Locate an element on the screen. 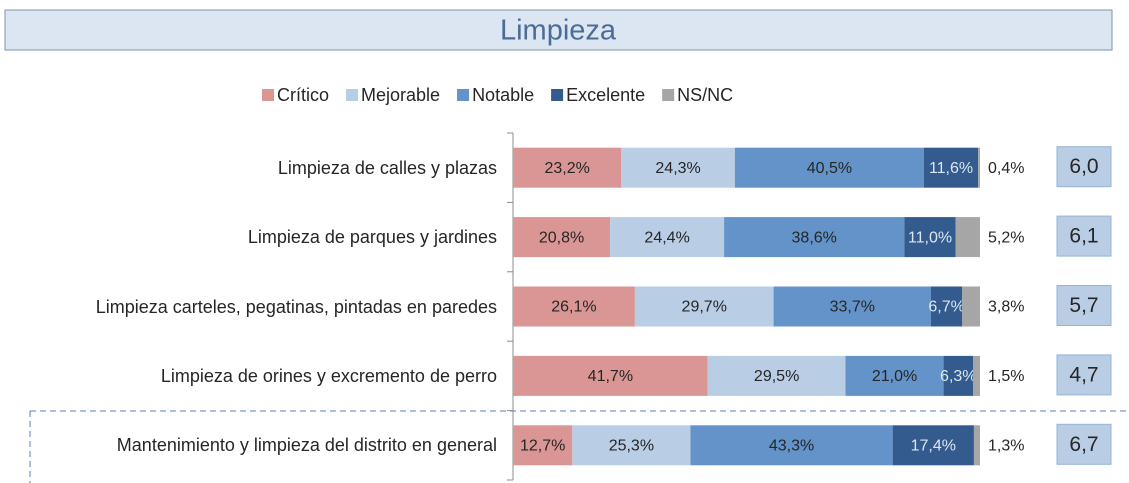 The width and height of the screenshot is (1129, 483). legend-label: NS/NC is located at coordinates (705, 95).